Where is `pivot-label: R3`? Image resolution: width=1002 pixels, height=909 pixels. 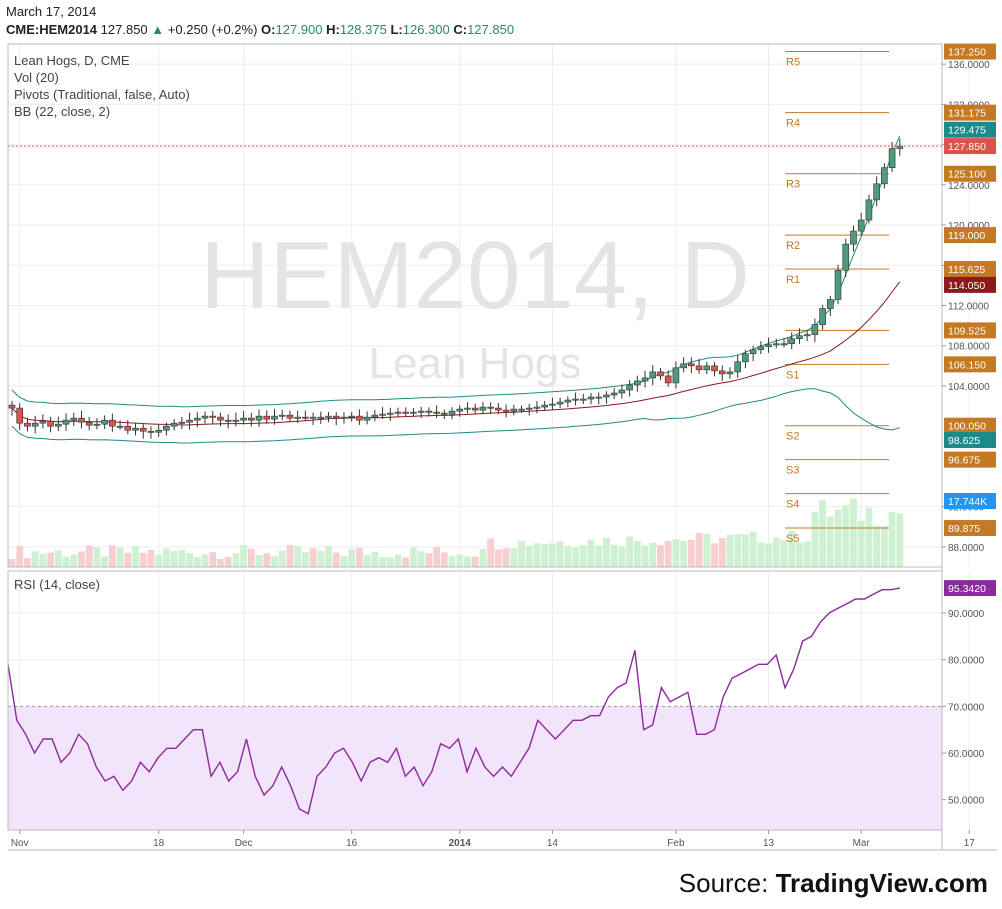
pivot-label: R3 is located at coordinates (793, 185).